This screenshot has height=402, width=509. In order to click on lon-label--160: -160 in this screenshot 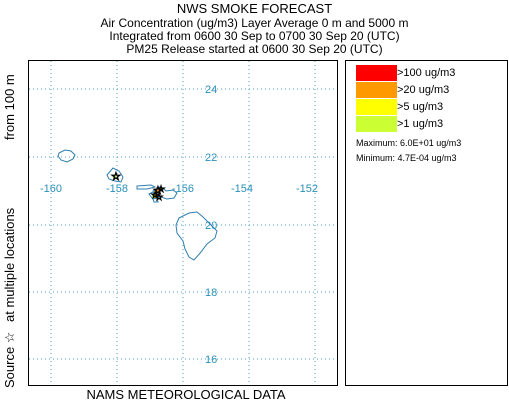, I will do `click(51, 189)`.